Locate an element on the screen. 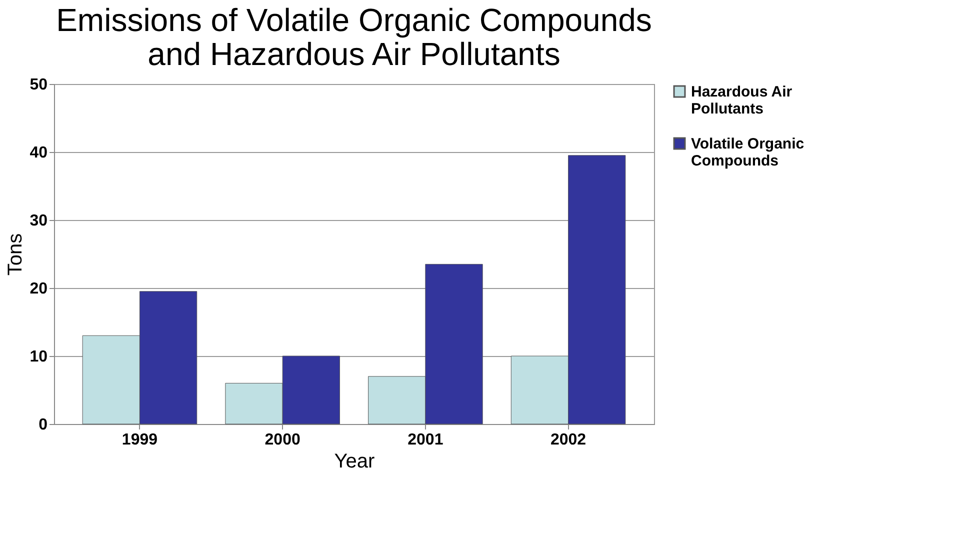  chart-title: Emissions of Volatile Organic Compounds and Hazardous Air Pollutants is located at coordinates (354, 37).